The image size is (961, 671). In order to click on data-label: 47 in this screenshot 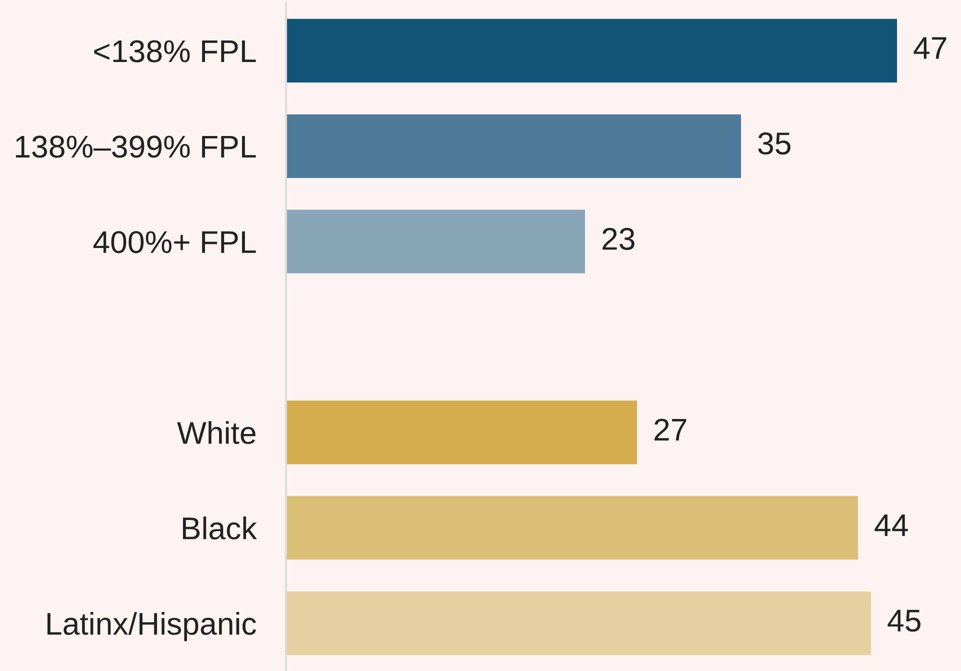, I will do `click(930, 48)`.